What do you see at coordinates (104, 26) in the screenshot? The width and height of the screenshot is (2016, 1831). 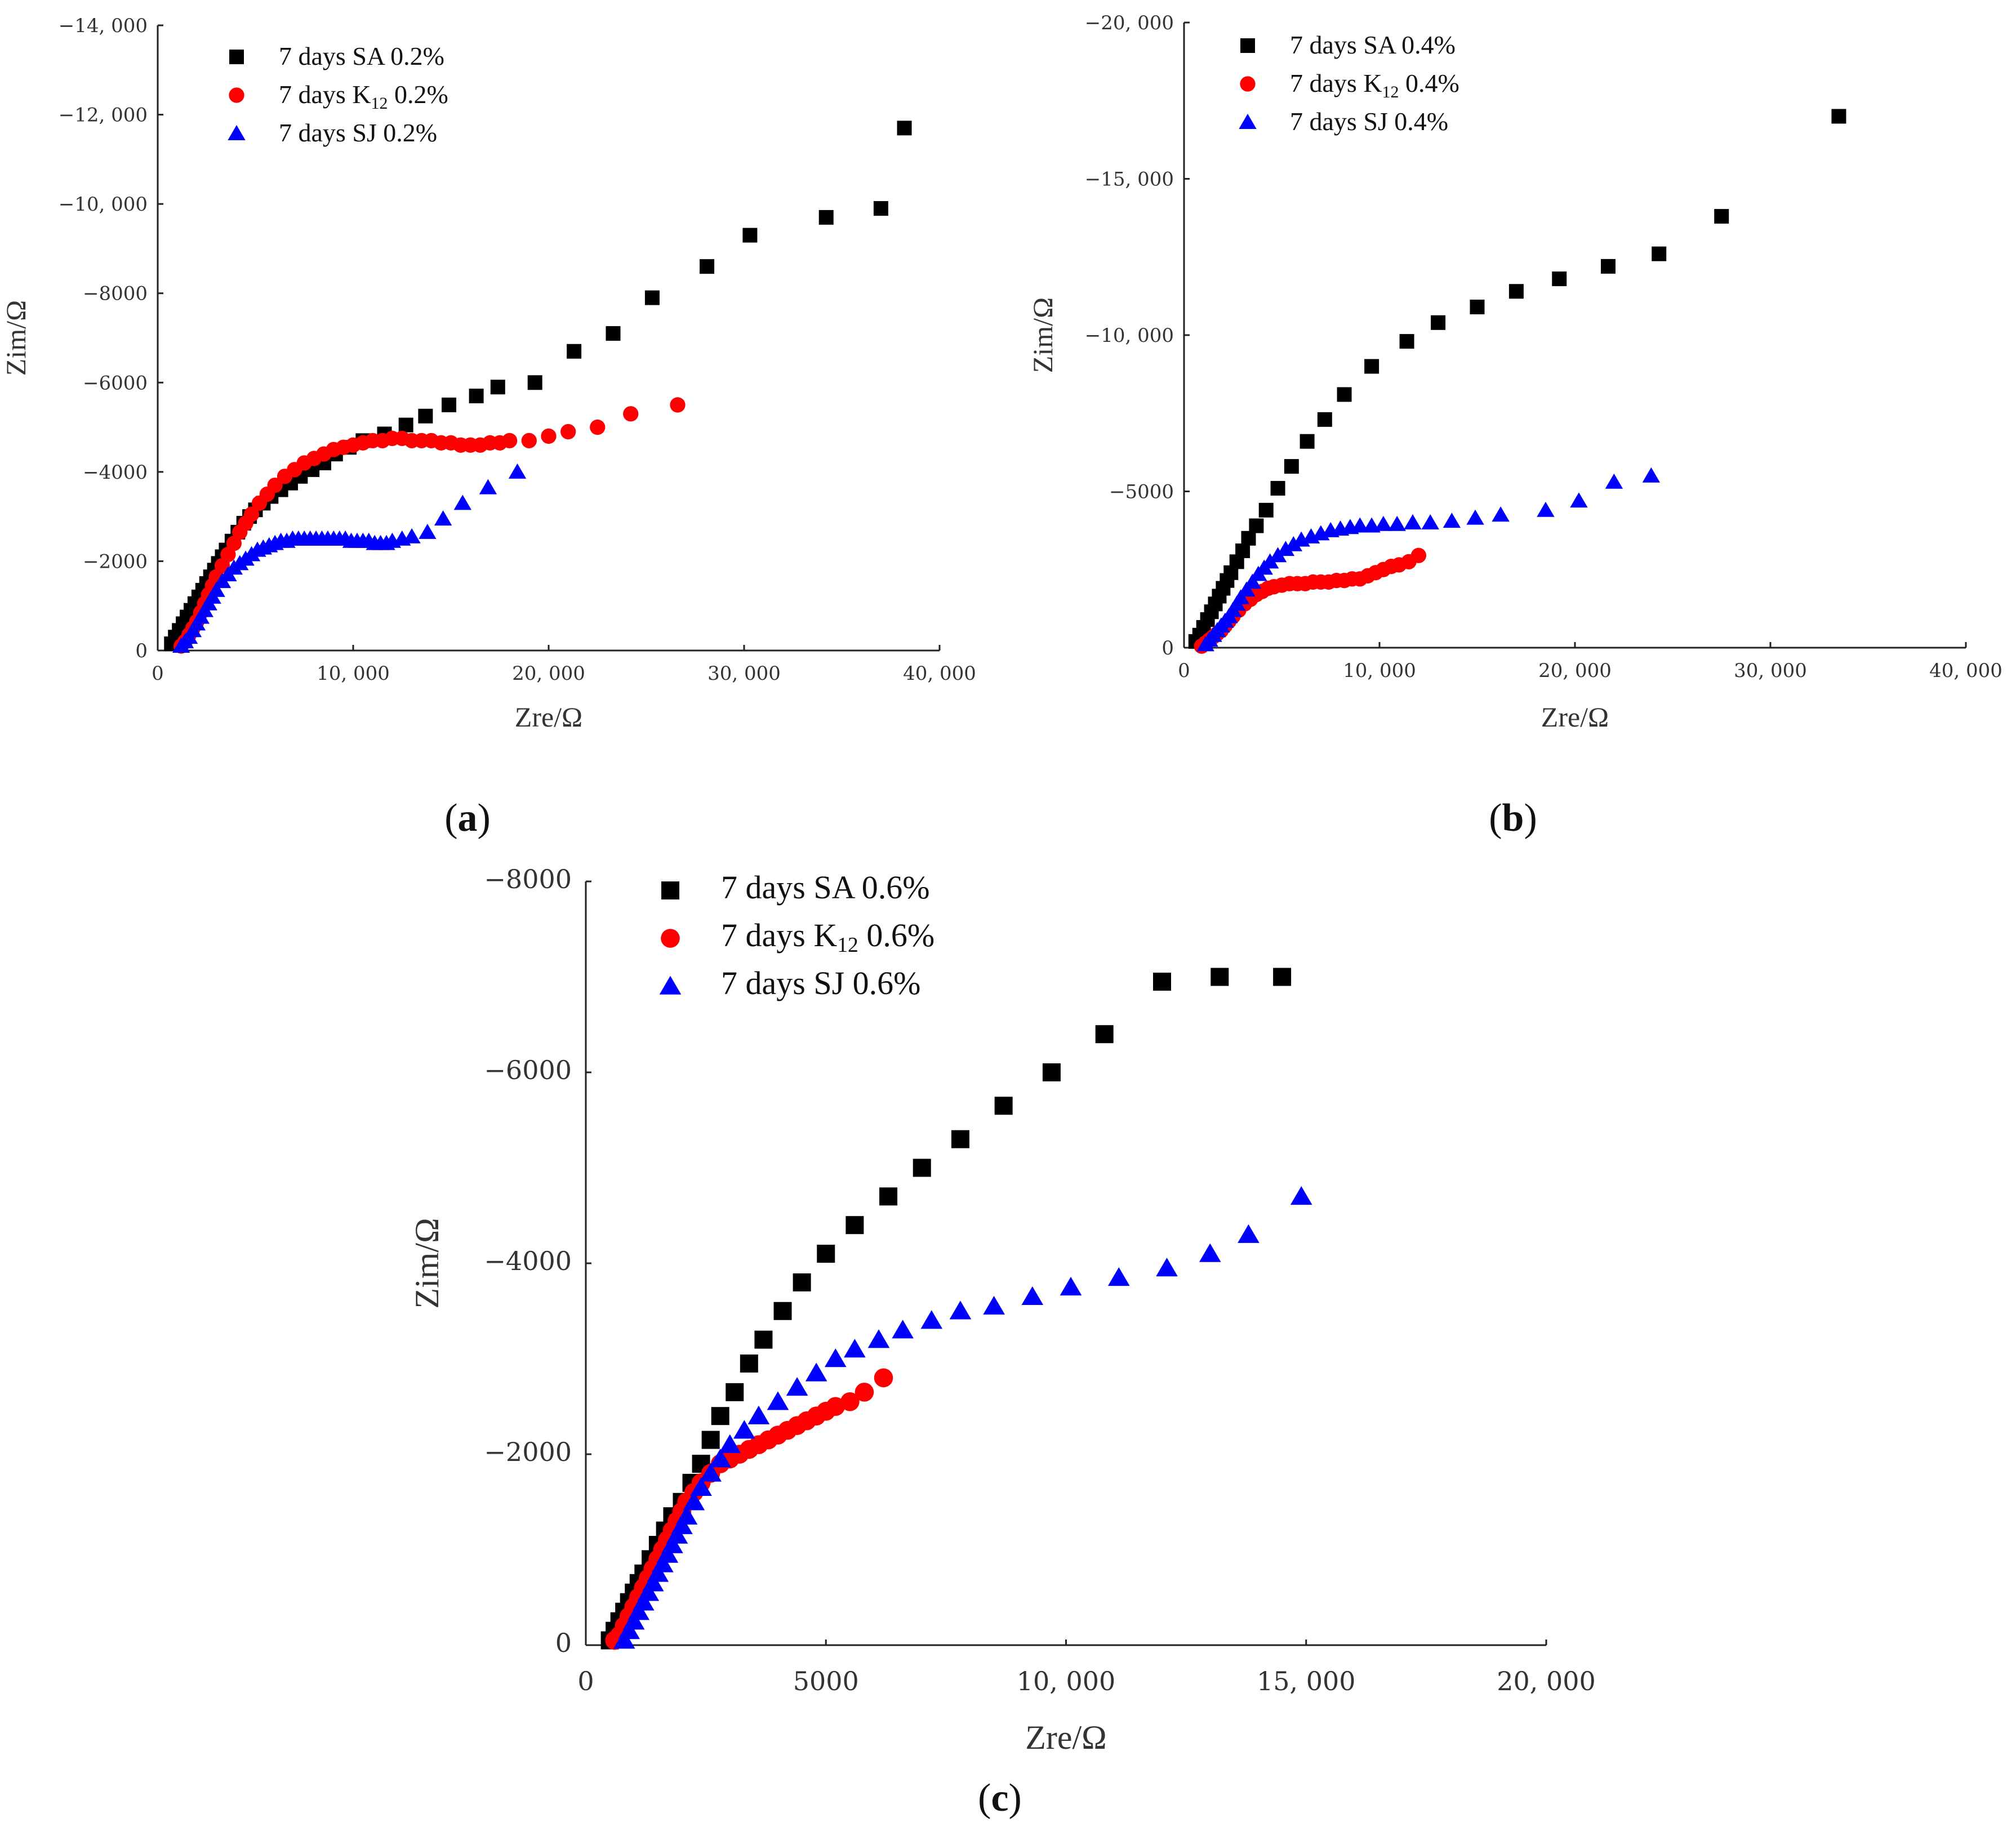 I see `y-tick-label: −14, 000` at bounding box center [104, 26].